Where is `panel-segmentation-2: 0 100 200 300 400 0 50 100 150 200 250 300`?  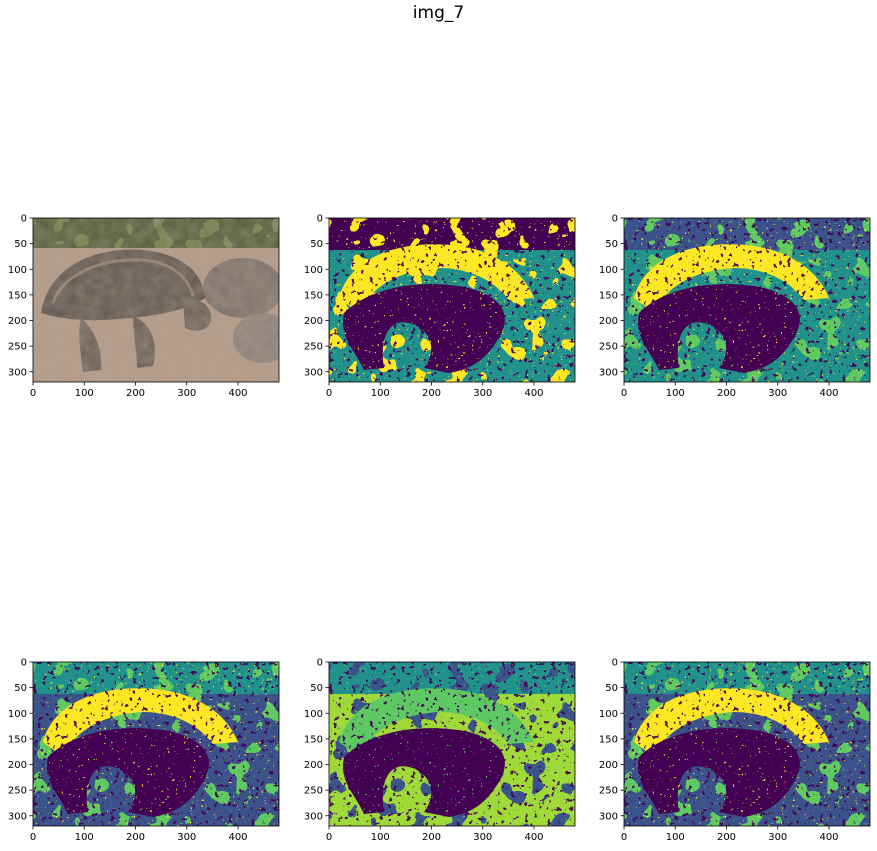
panel-segmentation-2: 0 100 200 300 400 0 50 100 150 200 250 300 is located at coordinates (440, 306).